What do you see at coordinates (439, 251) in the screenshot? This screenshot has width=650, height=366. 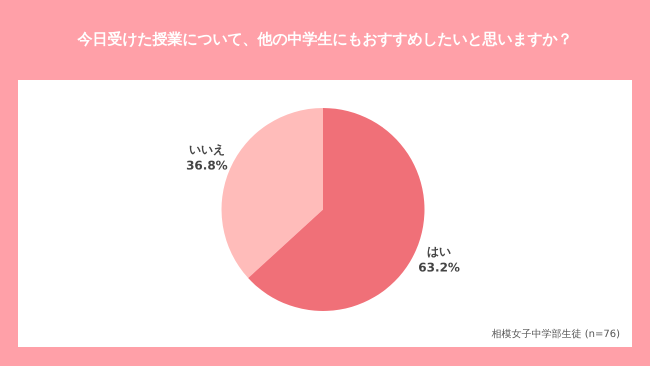 I see `slice-label: はい` at bounding box center [439, 251].